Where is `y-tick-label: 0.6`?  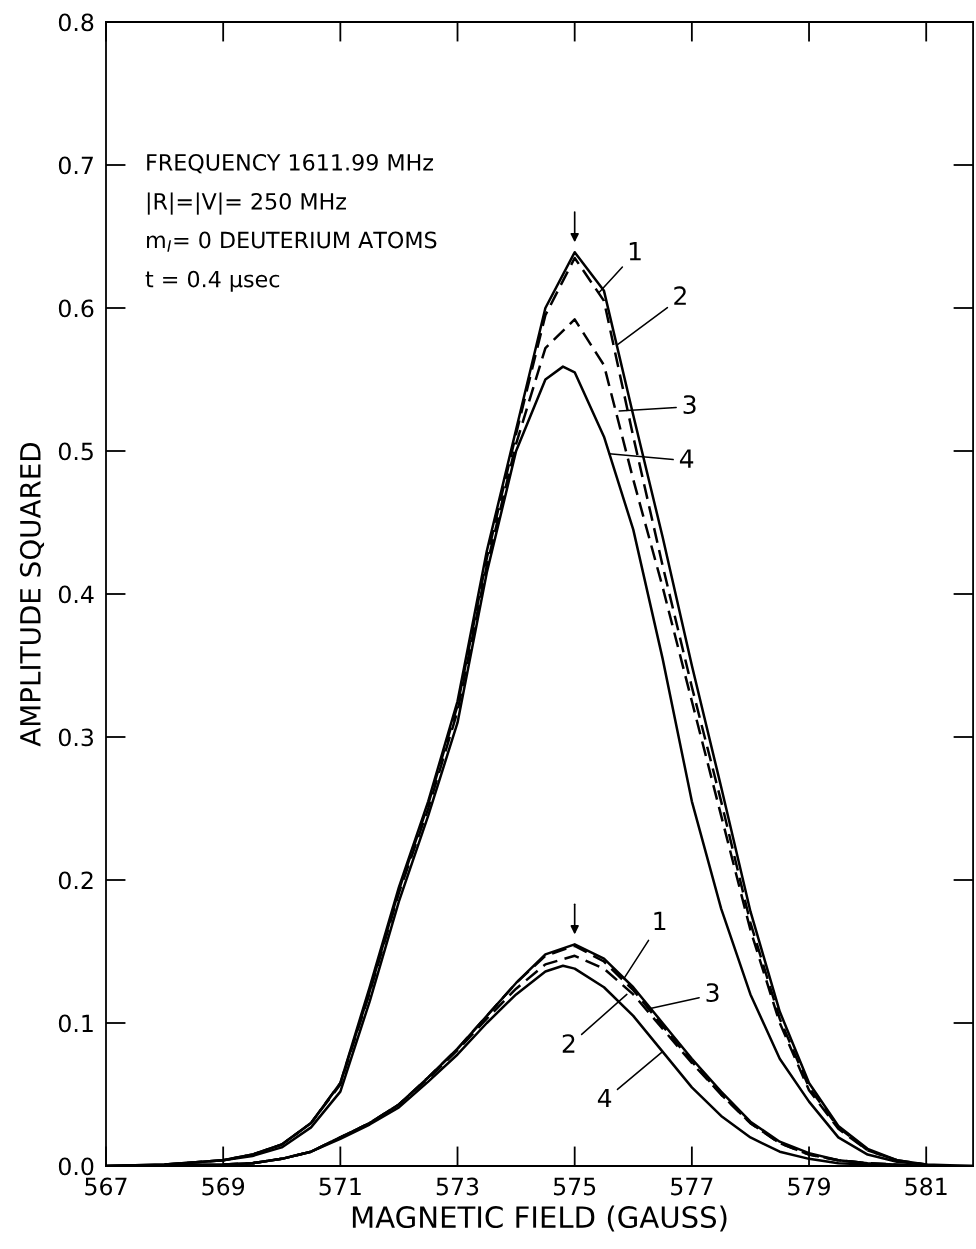 y-tick-label: 0.6 is located at coordinates (76, 308).